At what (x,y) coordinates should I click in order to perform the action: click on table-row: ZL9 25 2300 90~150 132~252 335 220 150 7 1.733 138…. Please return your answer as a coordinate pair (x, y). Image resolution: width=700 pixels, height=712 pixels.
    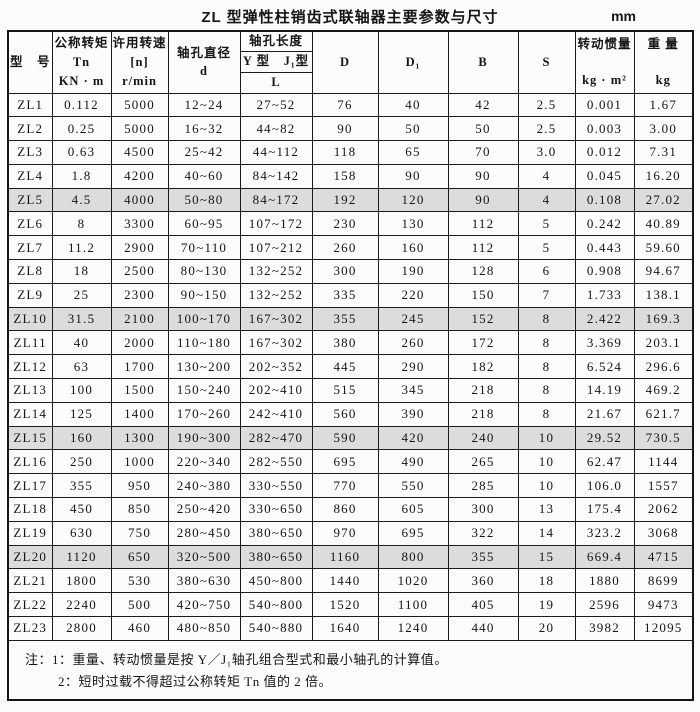
    Looking at the image, I should click on (350, 295).